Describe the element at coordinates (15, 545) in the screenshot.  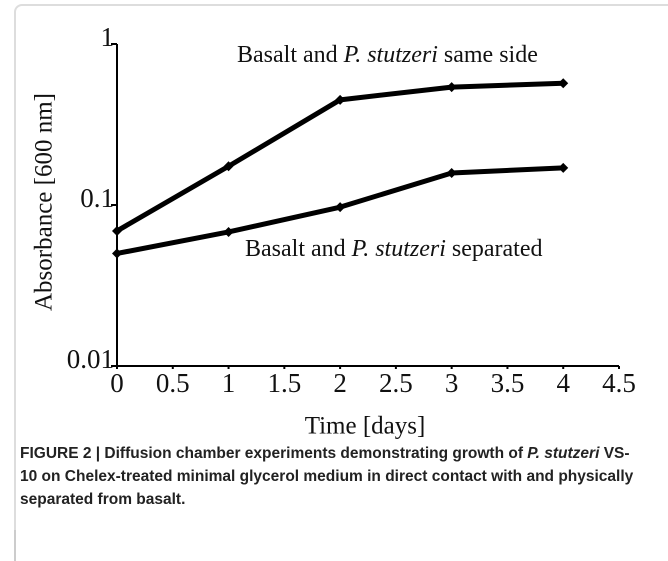
I see `caption-rule` at that location.